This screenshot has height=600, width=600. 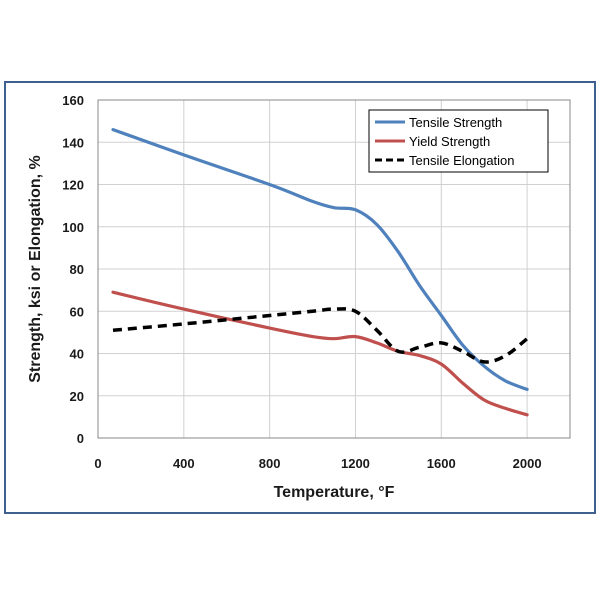 I want to click on yield-strength-line, so click(x=320, y=353).